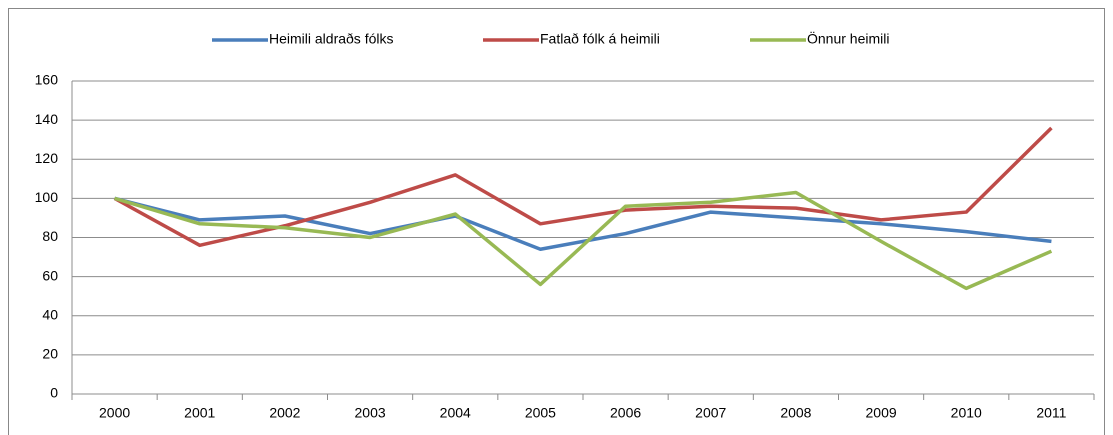 The width and height of the screenshot is (1113, 435). I want to click on x-tick-label: 2008, so click(795, 413).